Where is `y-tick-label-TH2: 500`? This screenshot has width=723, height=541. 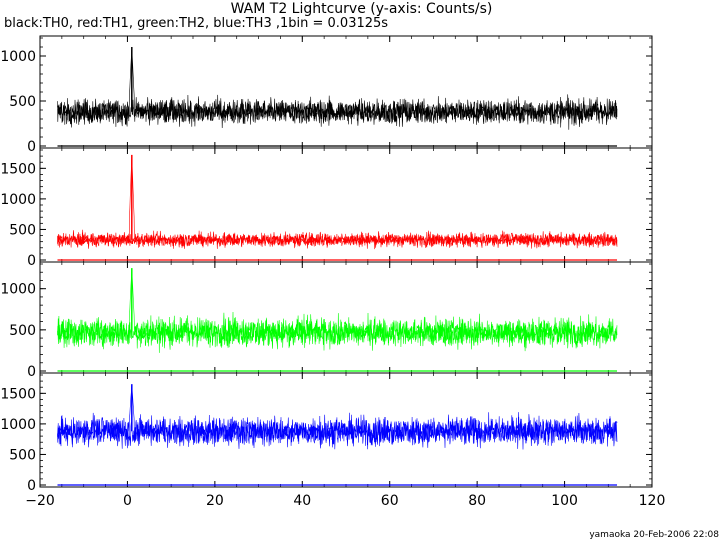 y-tick-label-TH2: 500 is located at coordinates (22, 331).